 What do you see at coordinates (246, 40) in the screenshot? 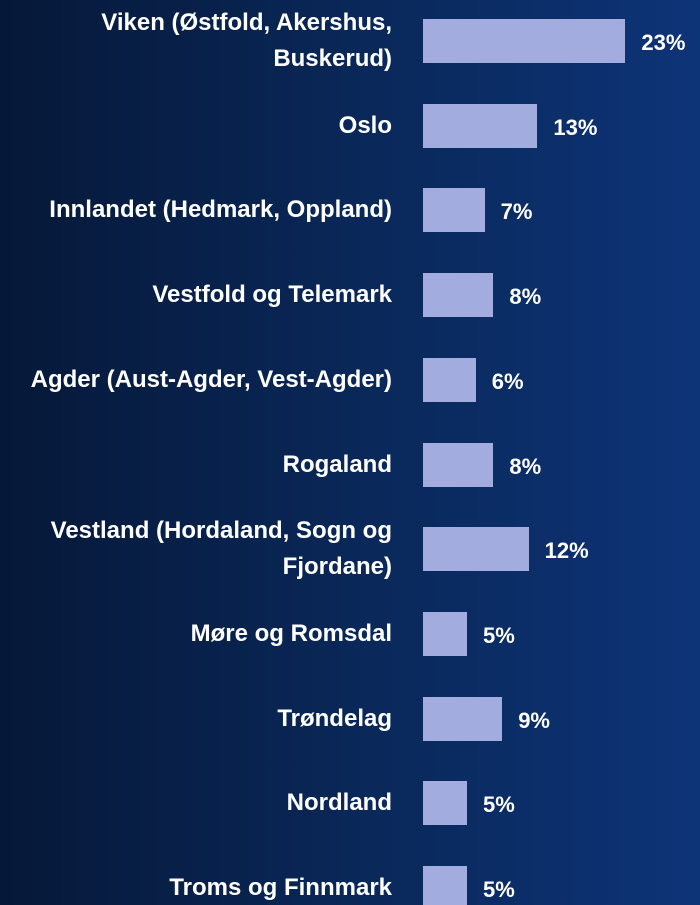
I see `category-label: Viken (Østfold, Akershus, Buskerud)` at bounding box center [246, 40].